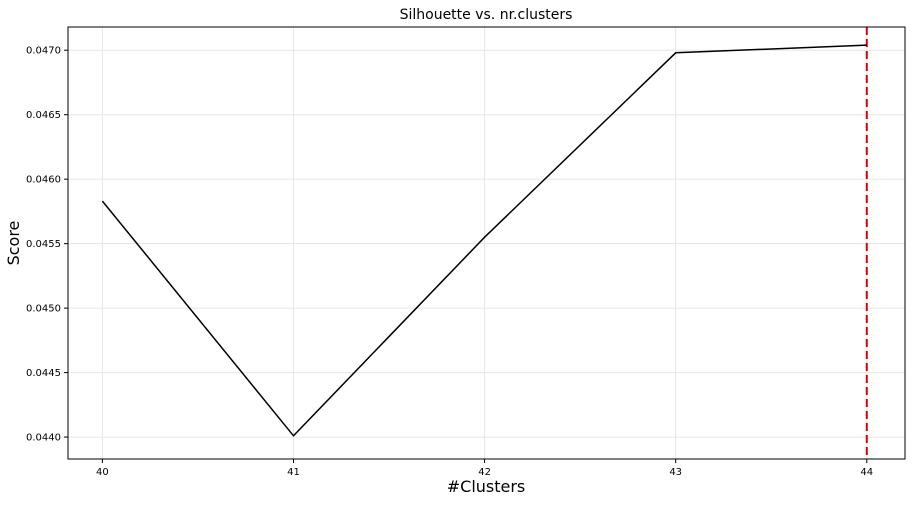 This screenshot has height=507, width=912. Describe the element at coordinates (43, 115) in the screenshot. I see `y-tick-label: 0.0465` at that location.